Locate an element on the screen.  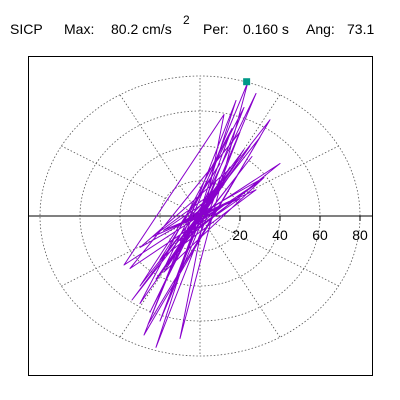
radial-tick-labels: 20 40 60 80 is located at coordinates (300, 235).